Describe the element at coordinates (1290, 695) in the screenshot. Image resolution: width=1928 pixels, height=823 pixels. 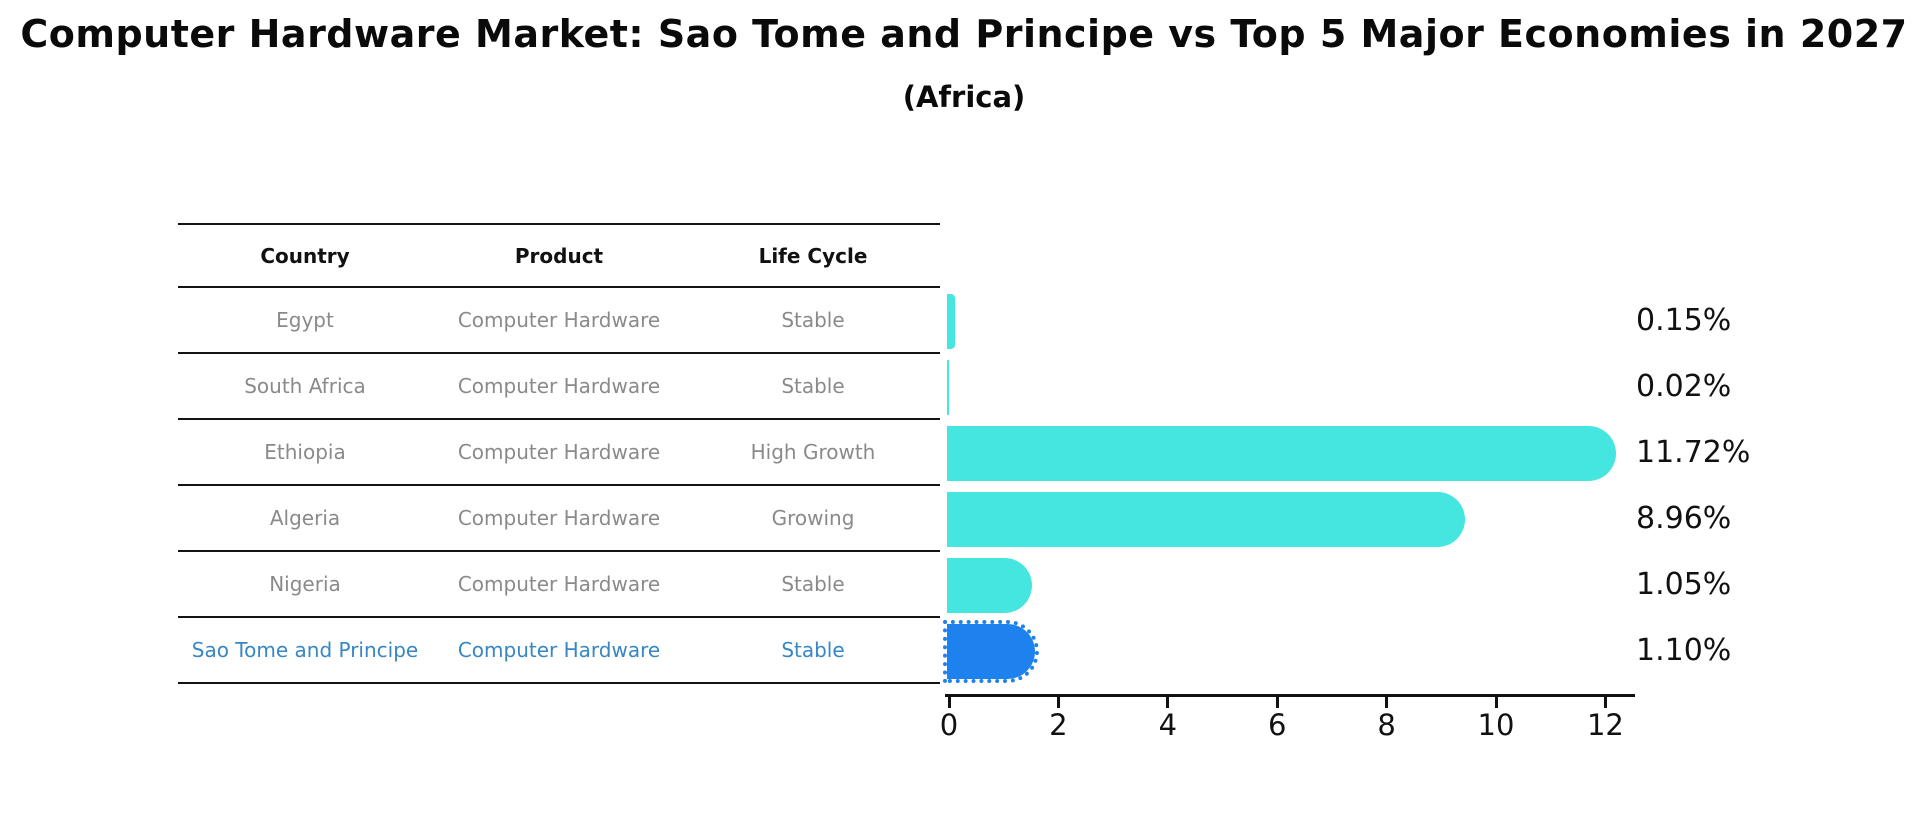
I see `x-axis-line` at that location.